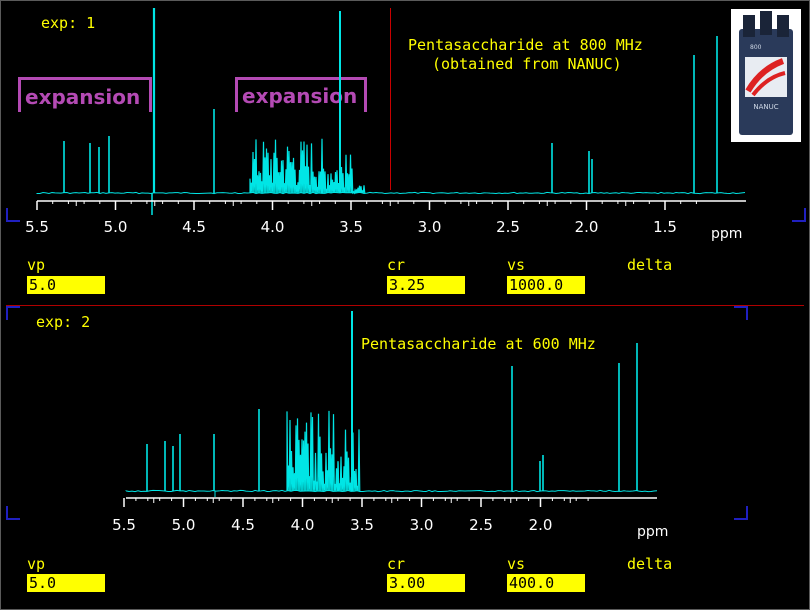 The height and width of the screenshot is (610, 810). Describe the element at coordinates (36, 564) in the screenshot. I see `vp-label-2: vp` at that location.